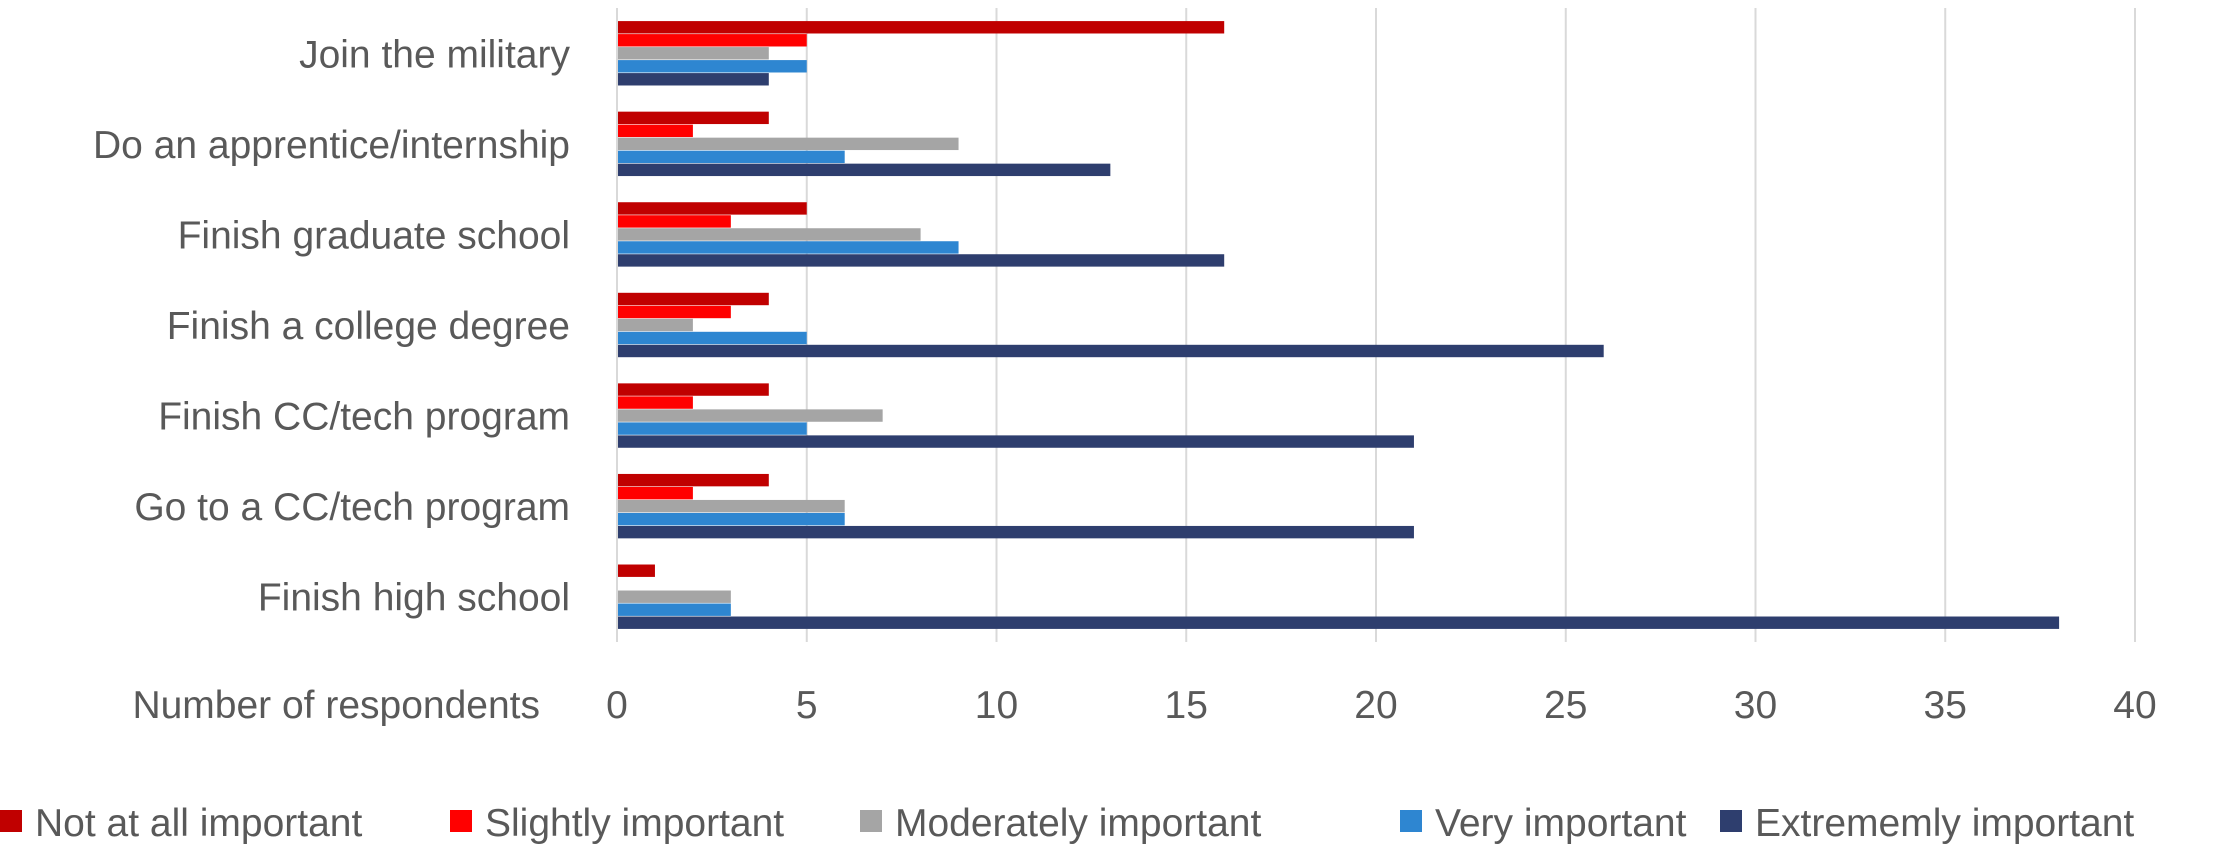 This screenshot has width=2219, height=853. What do you see at coordinates (364, 417) in the screenshot?
I see `category-label: Finish CC/tech program` at bounding box center [364, 417].